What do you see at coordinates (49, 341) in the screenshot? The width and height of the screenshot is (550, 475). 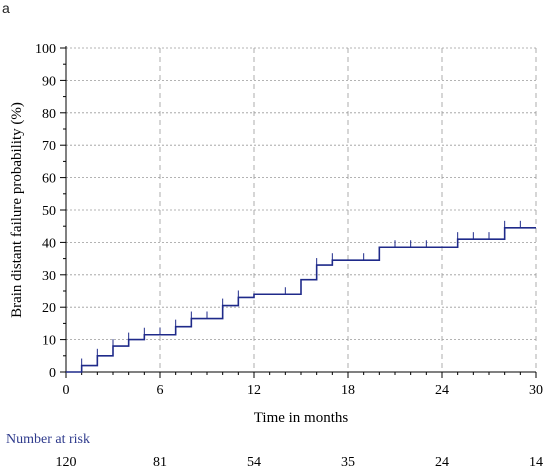 I see `y-tick-label: 10` at bounding box center [49, 341].